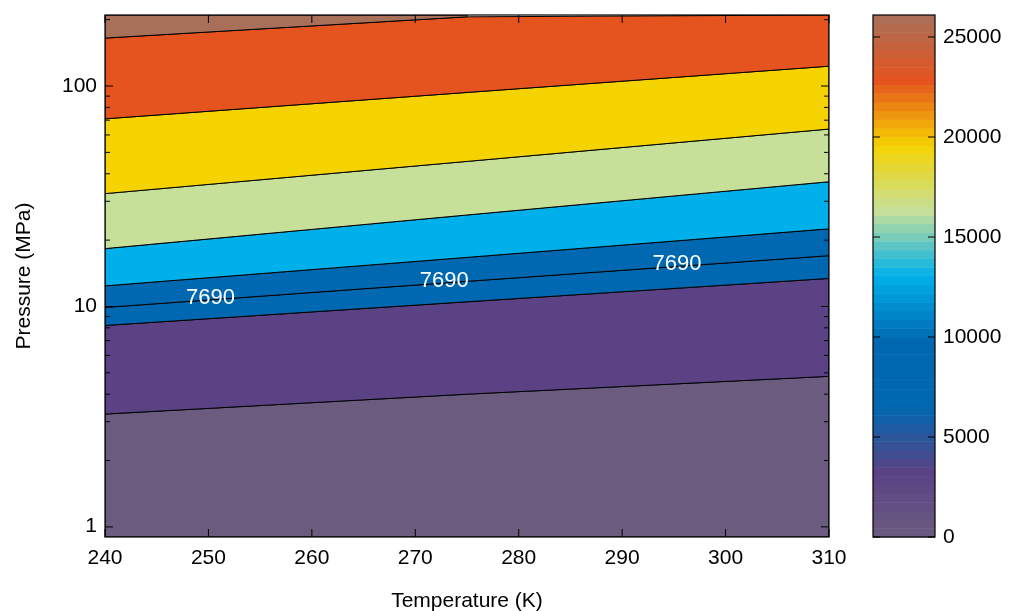 This screenshot has width=1019, height=611. I want to click on y-axis-title: Pressure (MPa), so click(22, 276).